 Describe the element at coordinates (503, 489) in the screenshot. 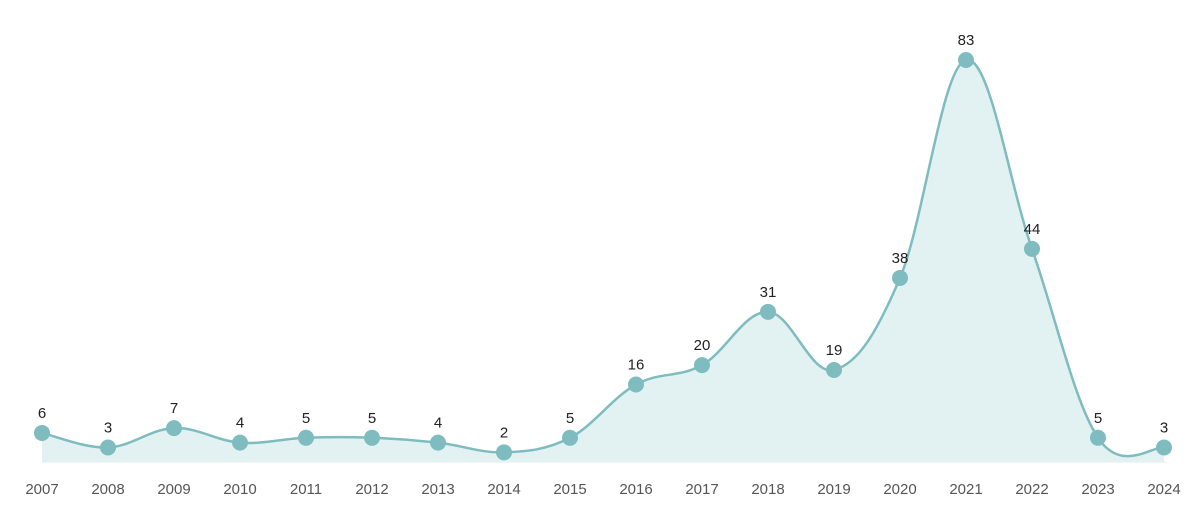

I see `x-tick-label-2014: 2014` at that location.